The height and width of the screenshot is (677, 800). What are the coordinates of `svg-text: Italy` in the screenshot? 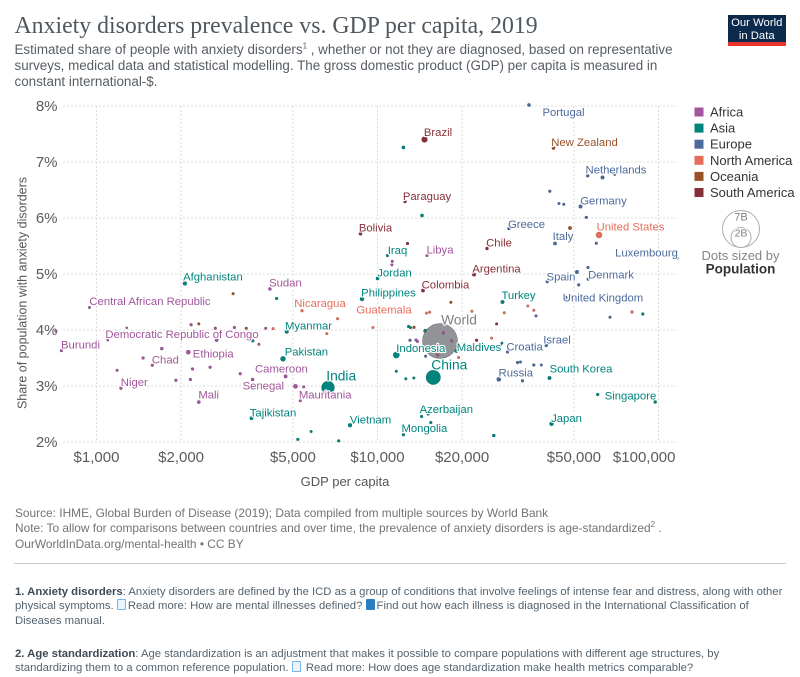 It's located at (563, 237).